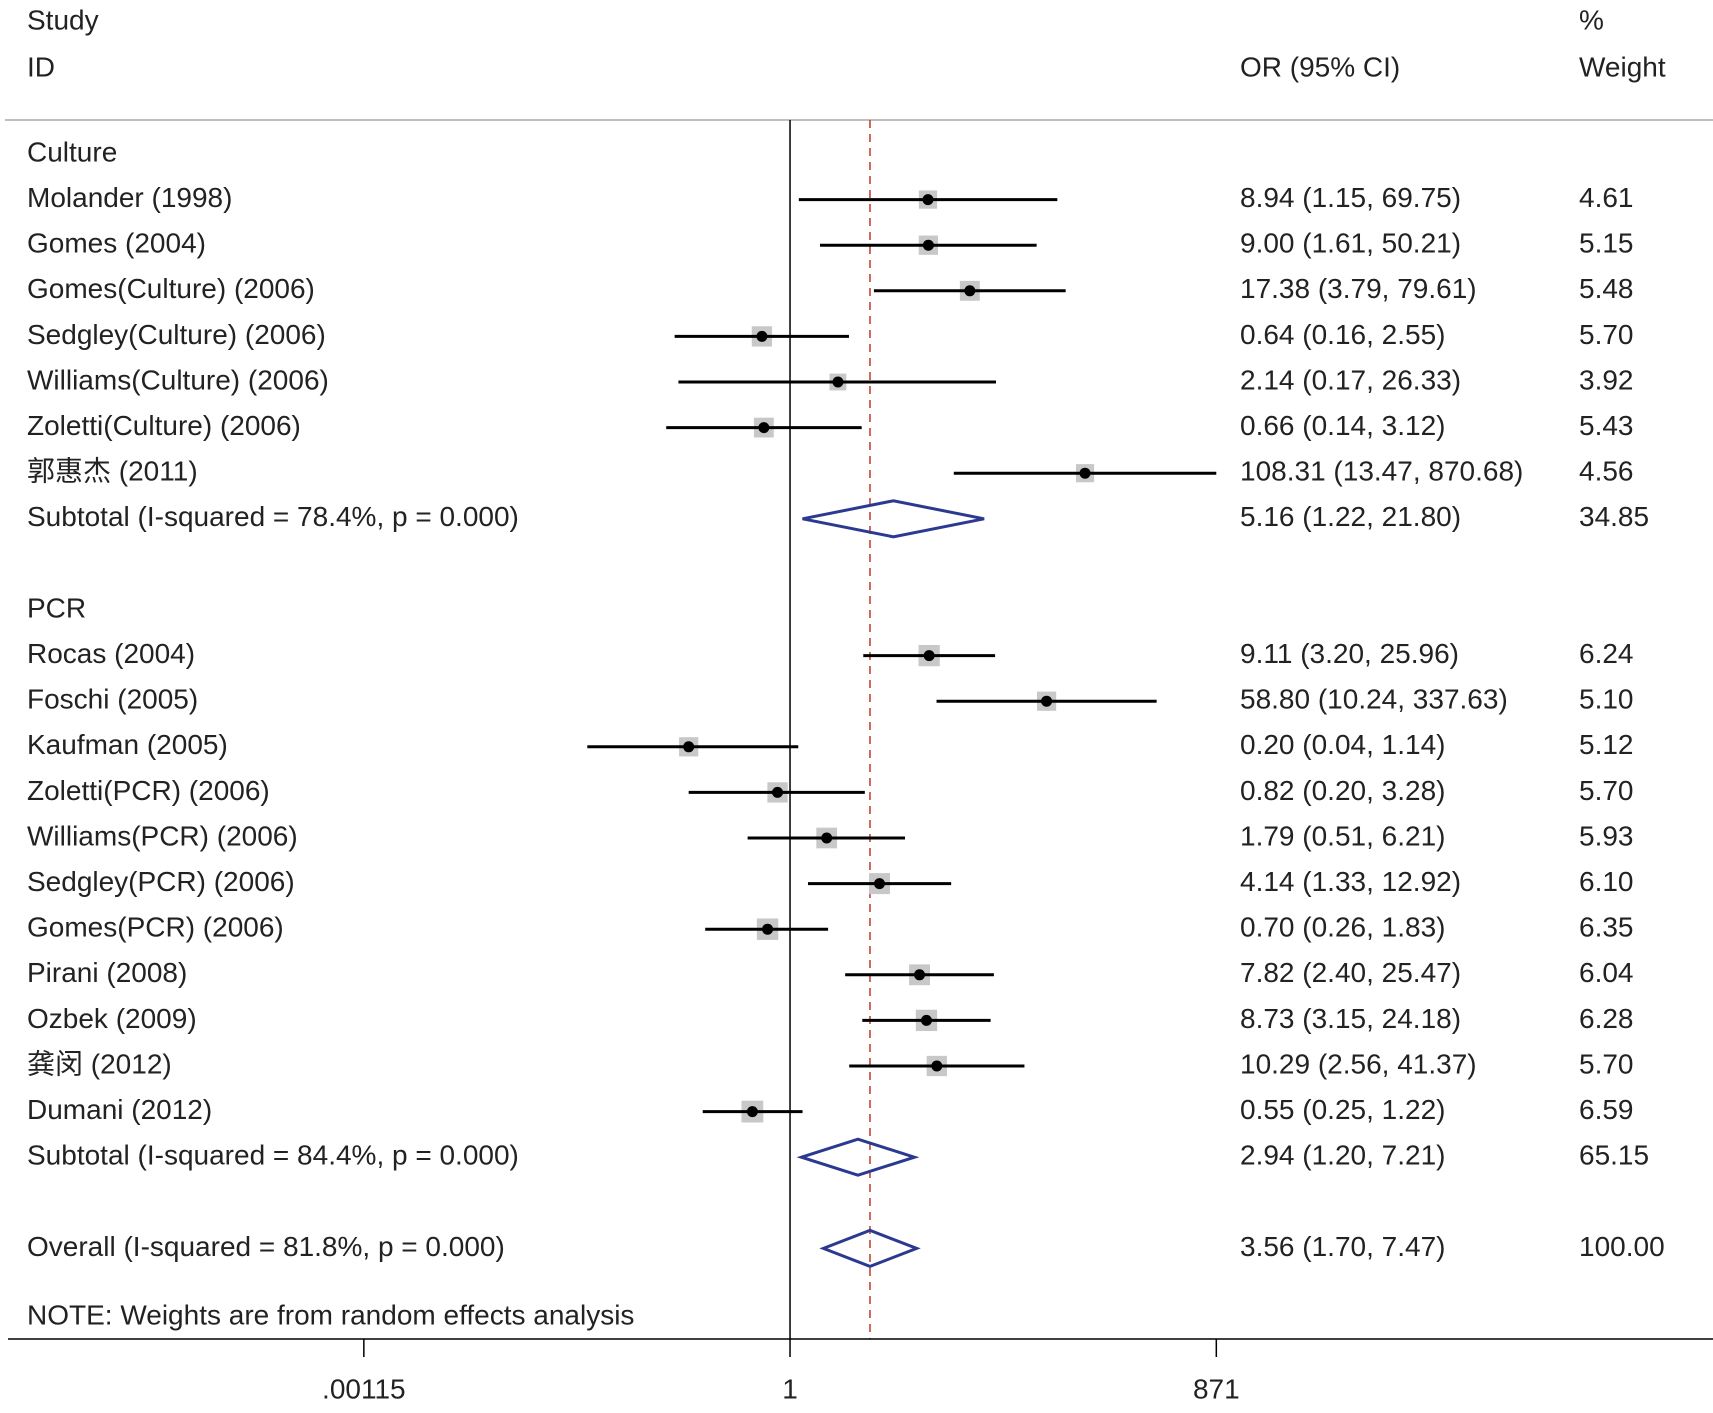 Image resolution: width=1713 pixels, height=1413 pixels. I want to click on x-tick-label: 1, so click(790, 1388).